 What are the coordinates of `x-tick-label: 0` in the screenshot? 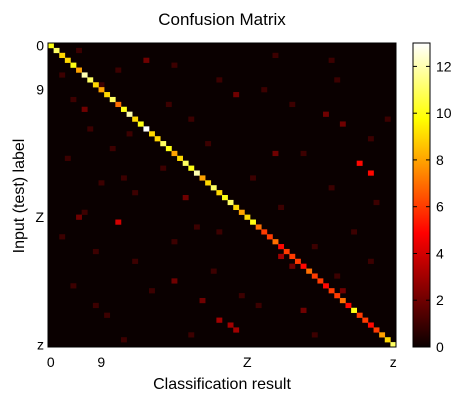 It's located at (51, 362).